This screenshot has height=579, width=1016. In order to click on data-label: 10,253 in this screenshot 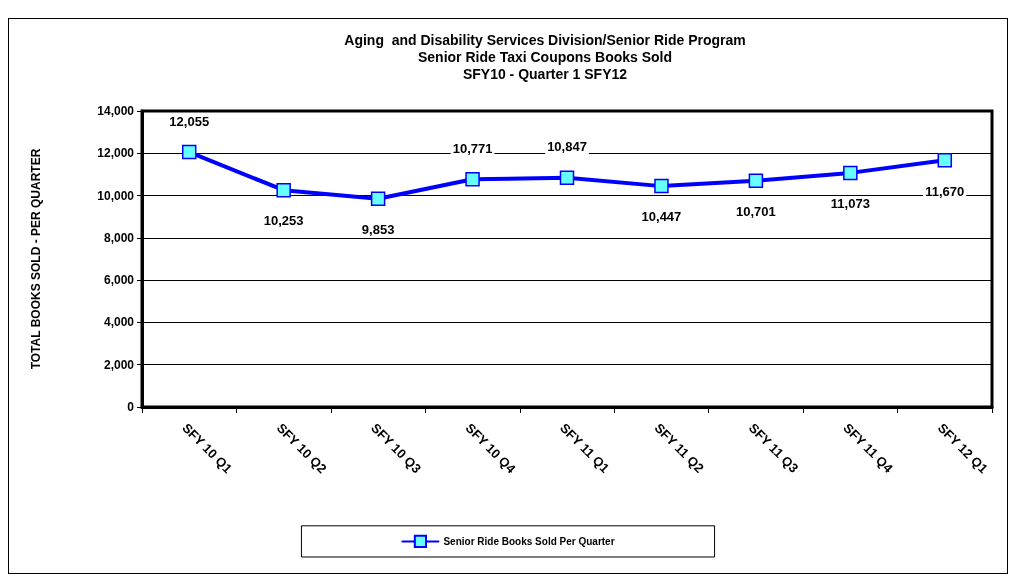, I will do `click(283, 221)`.